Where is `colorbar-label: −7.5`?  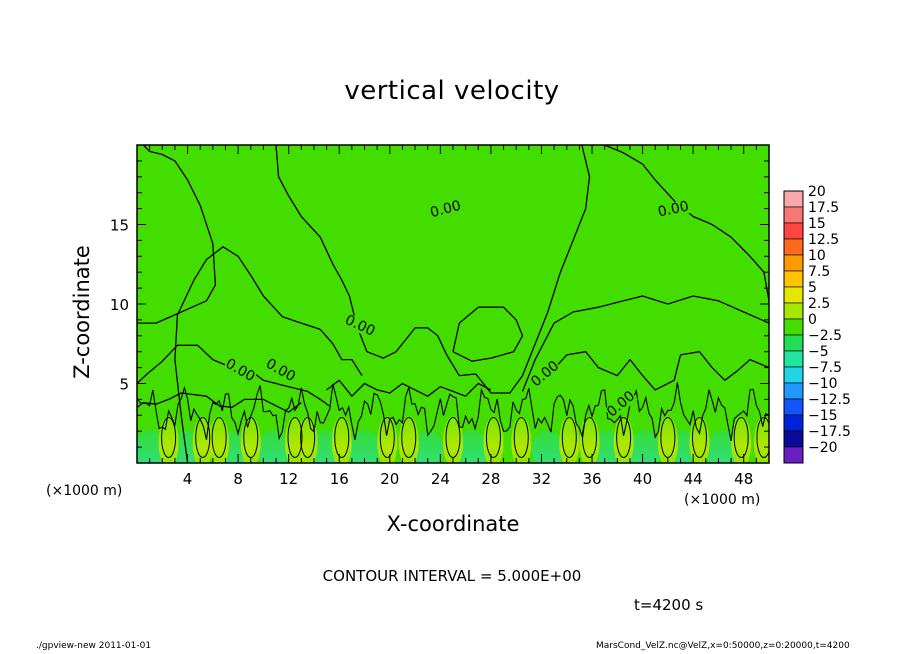 colorbar-label: −7.5 is located at coordinates (825, 368).